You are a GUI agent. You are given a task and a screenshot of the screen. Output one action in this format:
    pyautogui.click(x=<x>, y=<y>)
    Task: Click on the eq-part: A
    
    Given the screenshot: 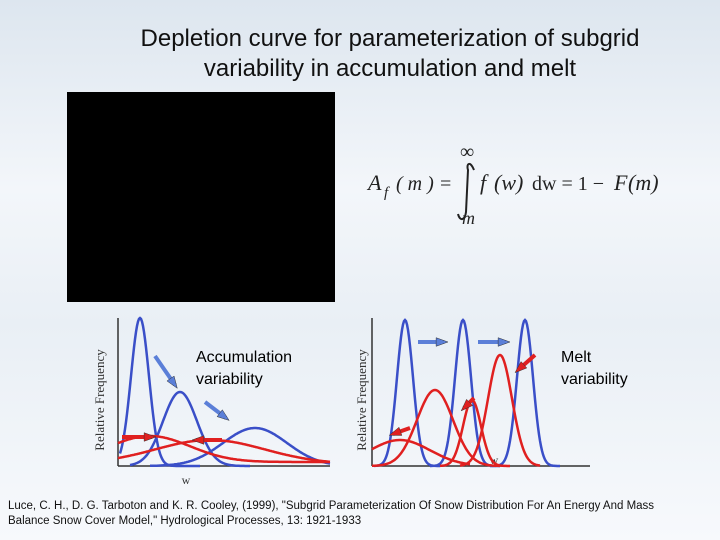 What is the action you would take?
    pyautogui.click(x=374, y=182)
    